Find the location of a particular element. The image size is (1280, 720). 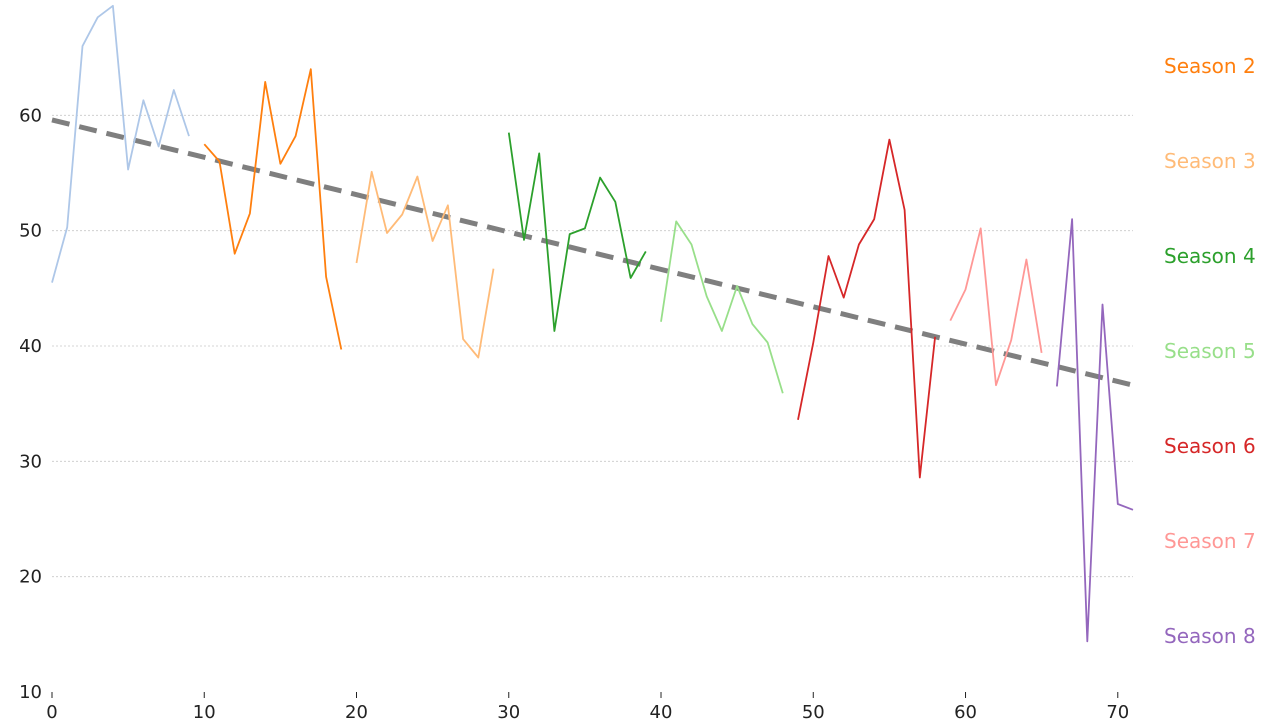

legend-entry-season-4: Season 4 is located at coordinates (1210, 256).